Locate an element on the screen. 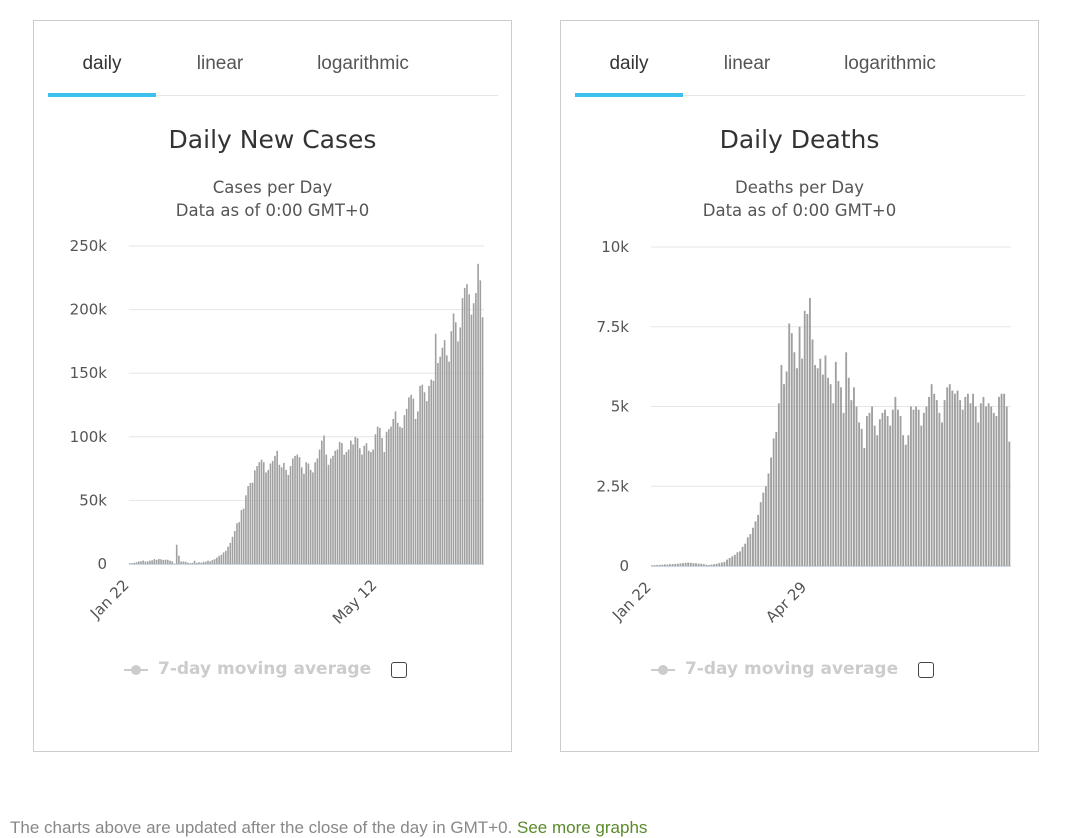 Image resolution: width=1071 pixels, height=838 pixels. tab-linear: linear is located at coordinates (220, 63).